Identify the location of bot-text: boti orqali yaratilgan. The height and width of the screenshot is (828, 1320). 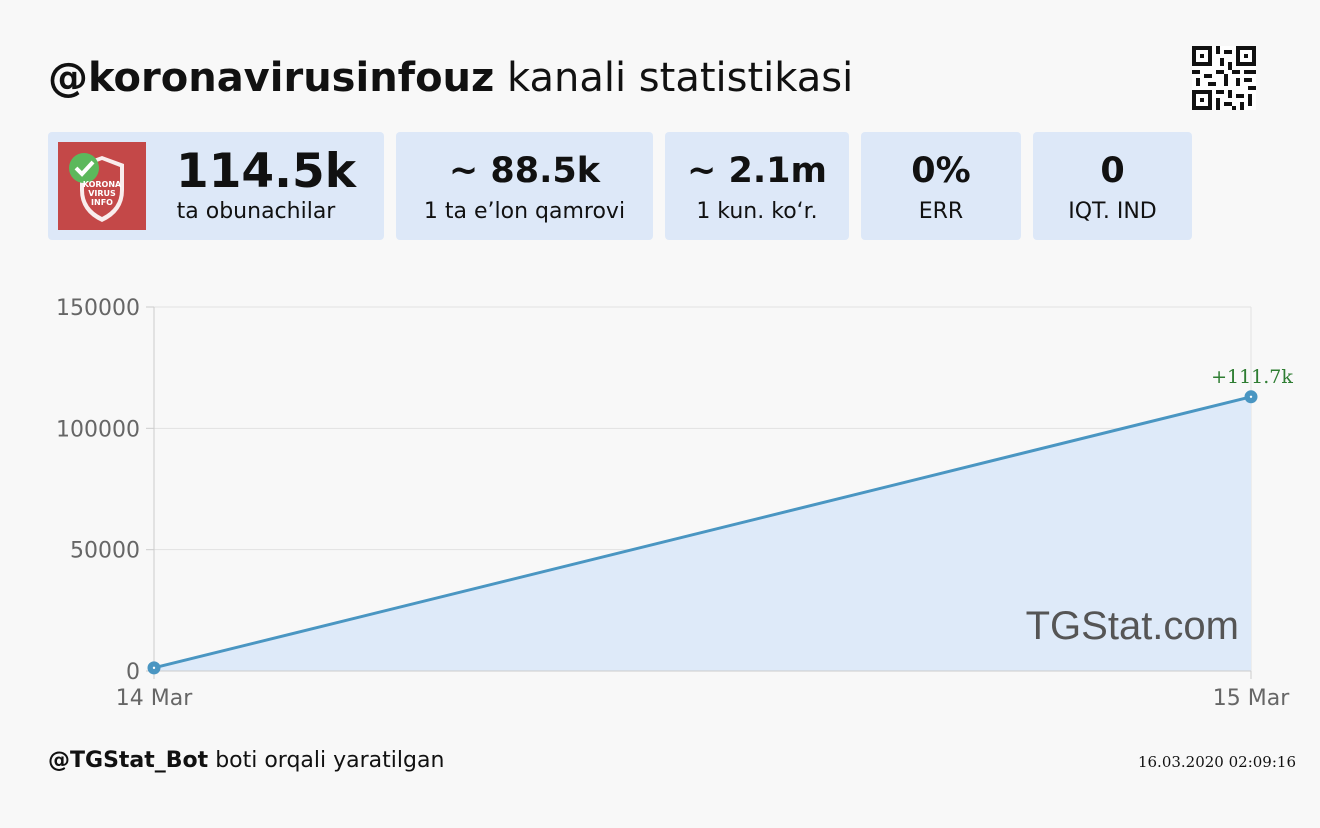
(330, 760).